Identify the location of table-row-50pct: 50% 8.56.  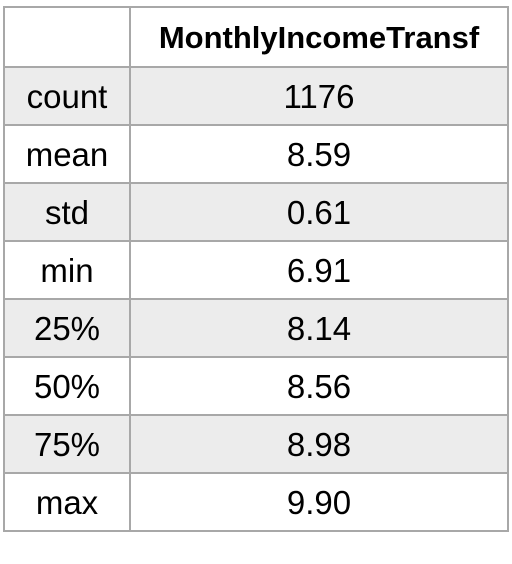
(256, 386).